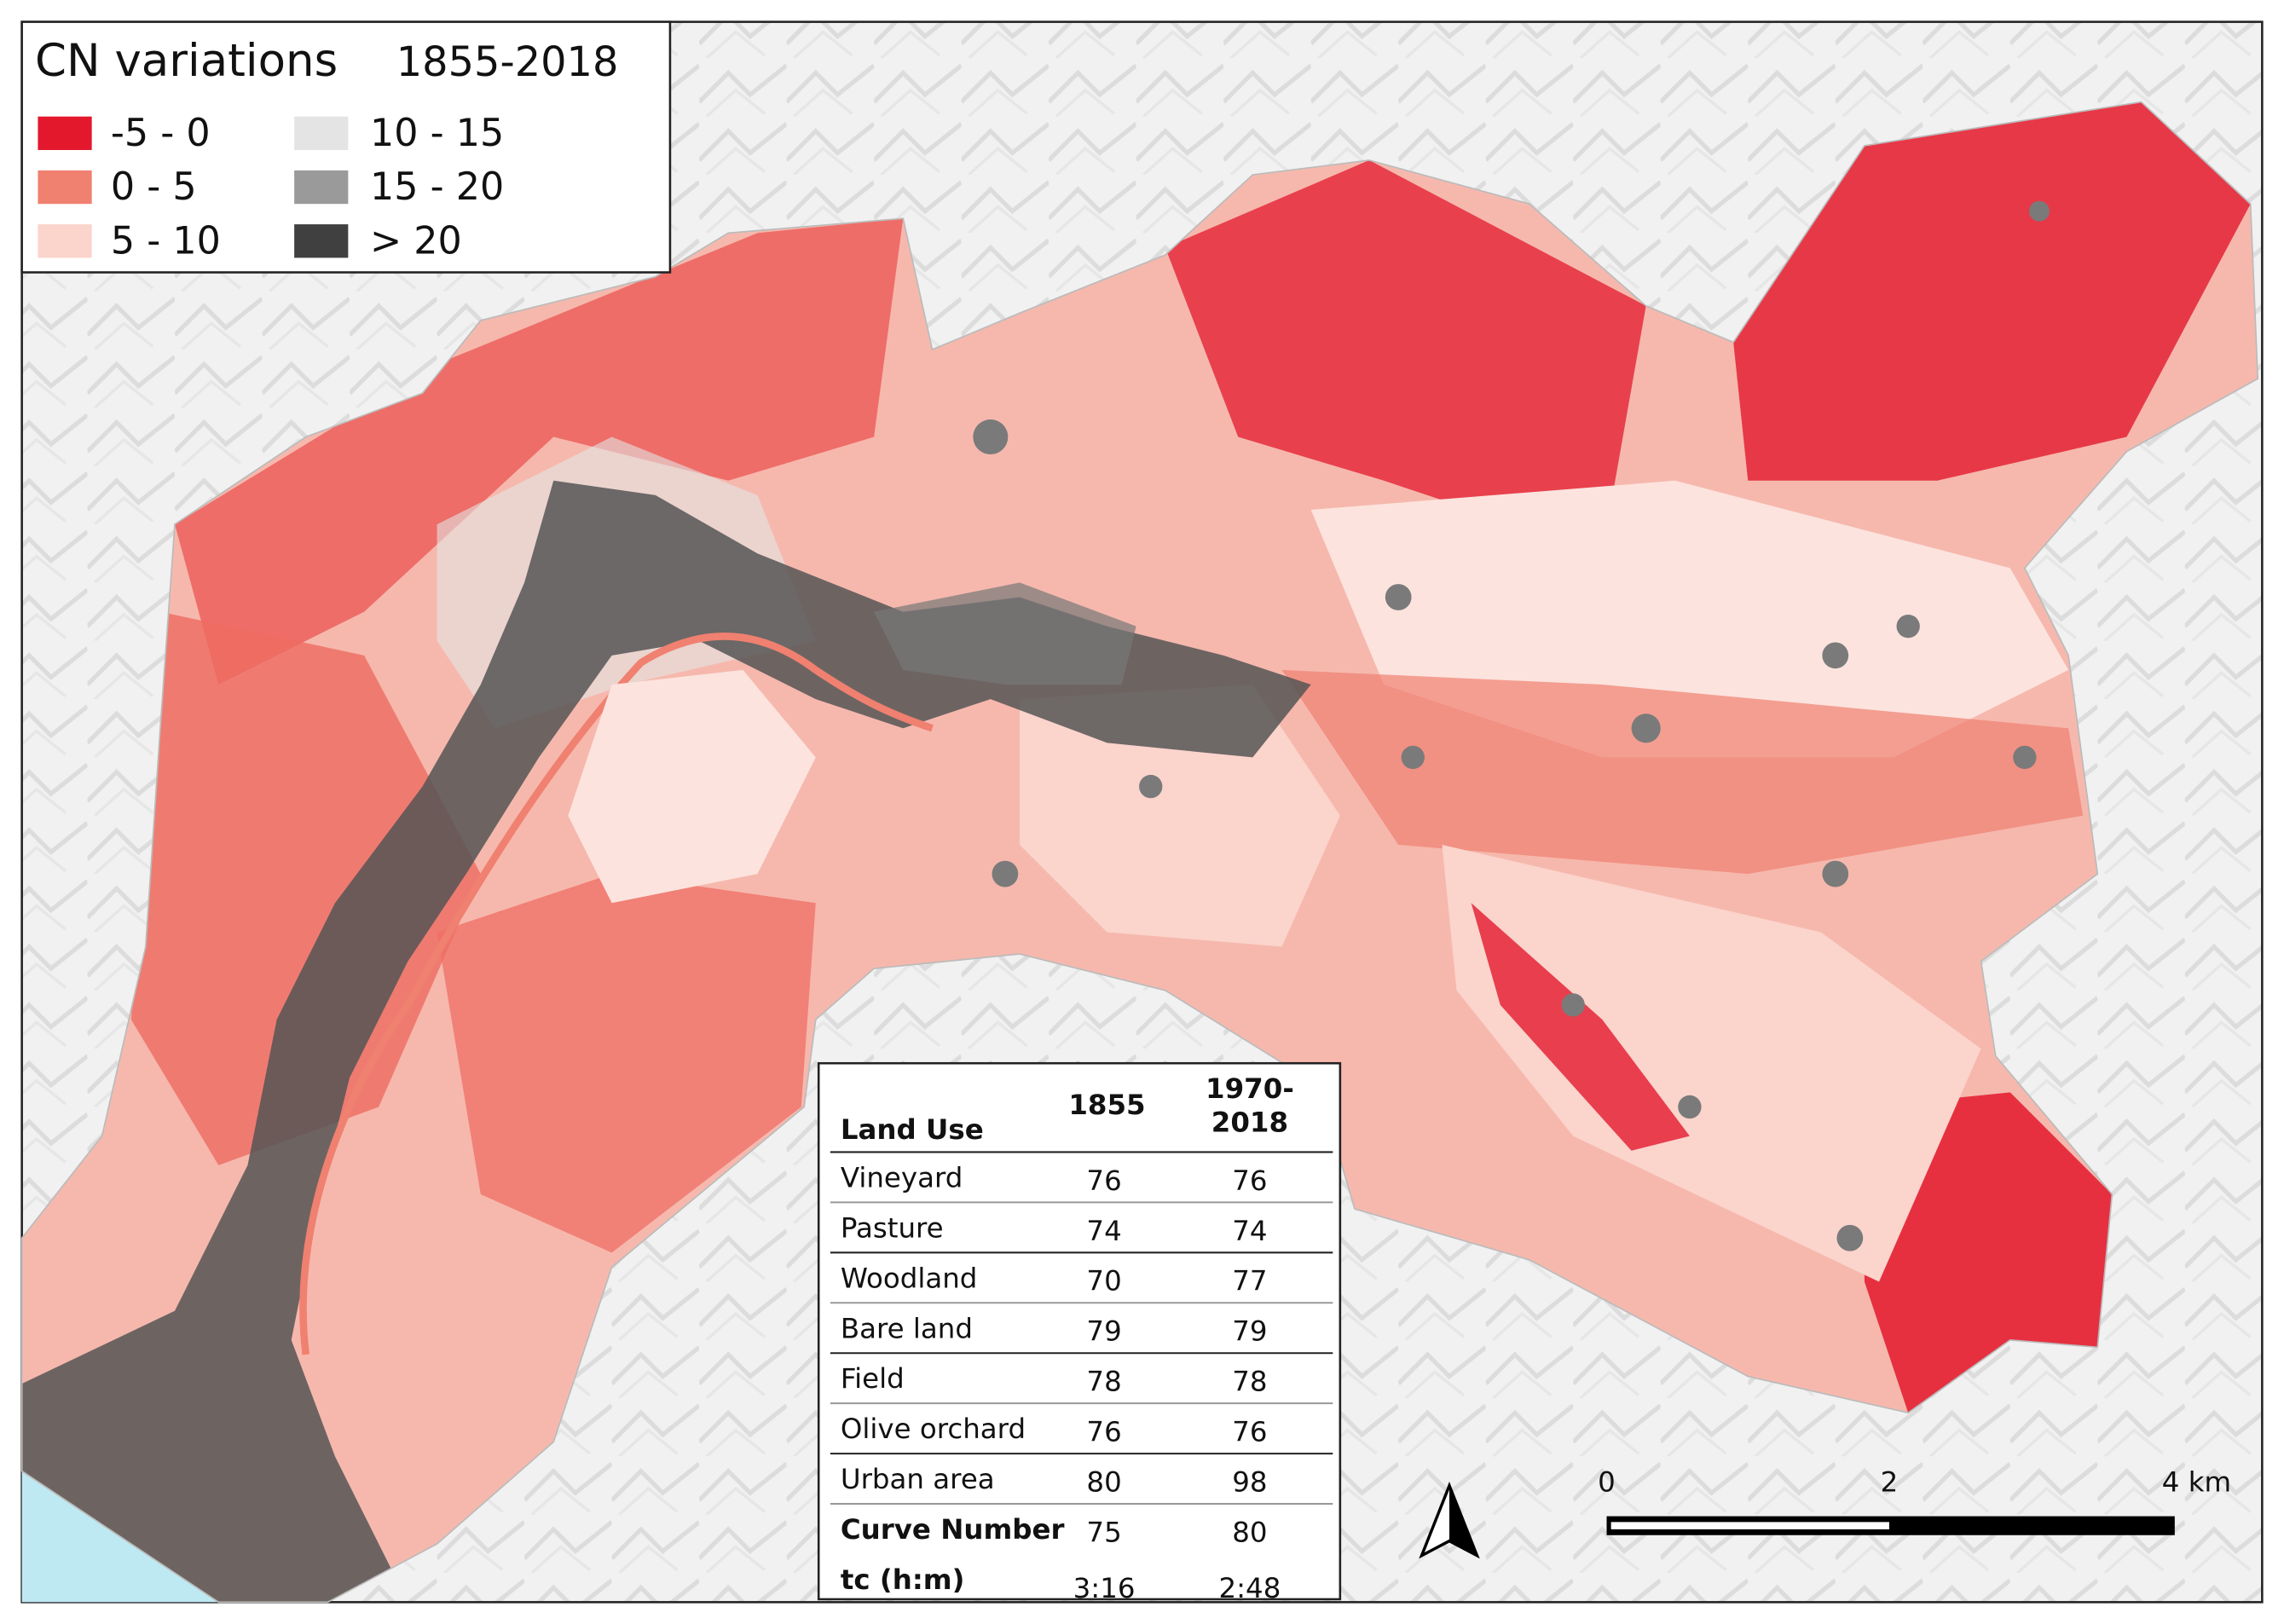 Image resolution: width=2284 pixels, height=1624 pixels. I want to click on table-cell: Olive orchard, so click(933, 1429).